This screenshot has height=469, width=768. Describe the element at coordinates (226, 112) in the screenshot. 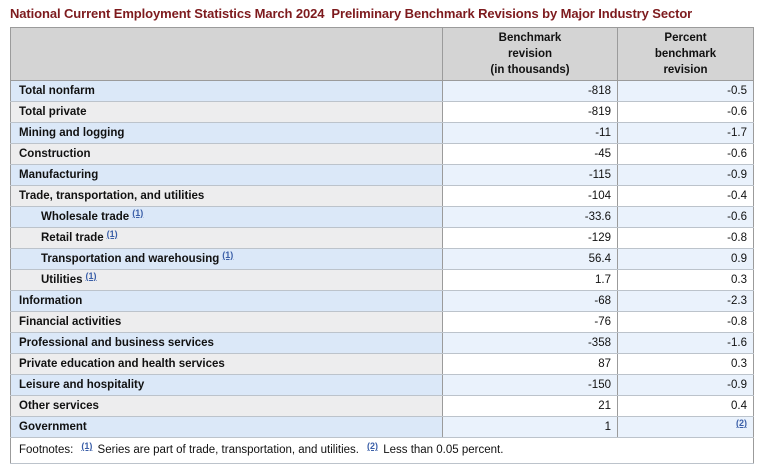

I see `industry-label-cell: Total private` at that location.